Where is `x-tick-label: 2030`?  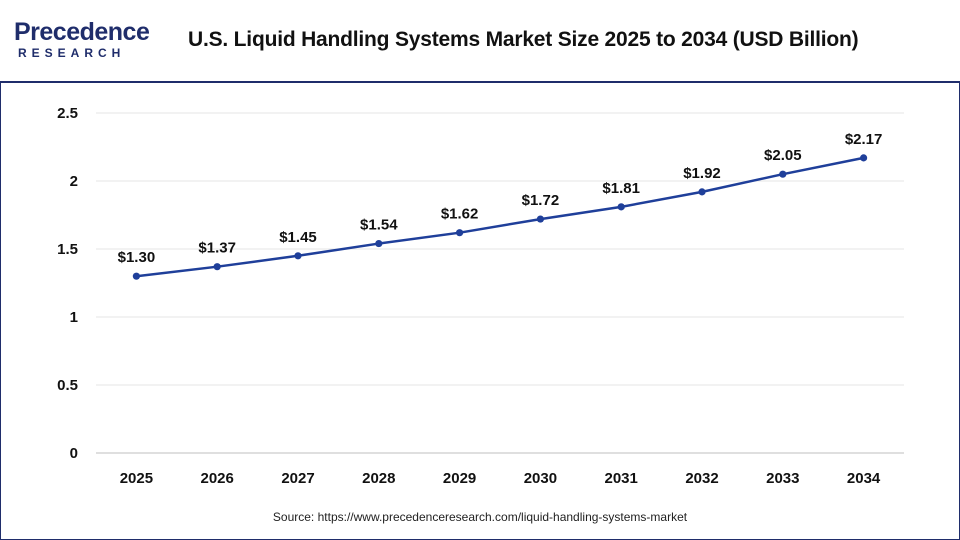 x-tick-label: 2030 is located at coordinates (540, 478).